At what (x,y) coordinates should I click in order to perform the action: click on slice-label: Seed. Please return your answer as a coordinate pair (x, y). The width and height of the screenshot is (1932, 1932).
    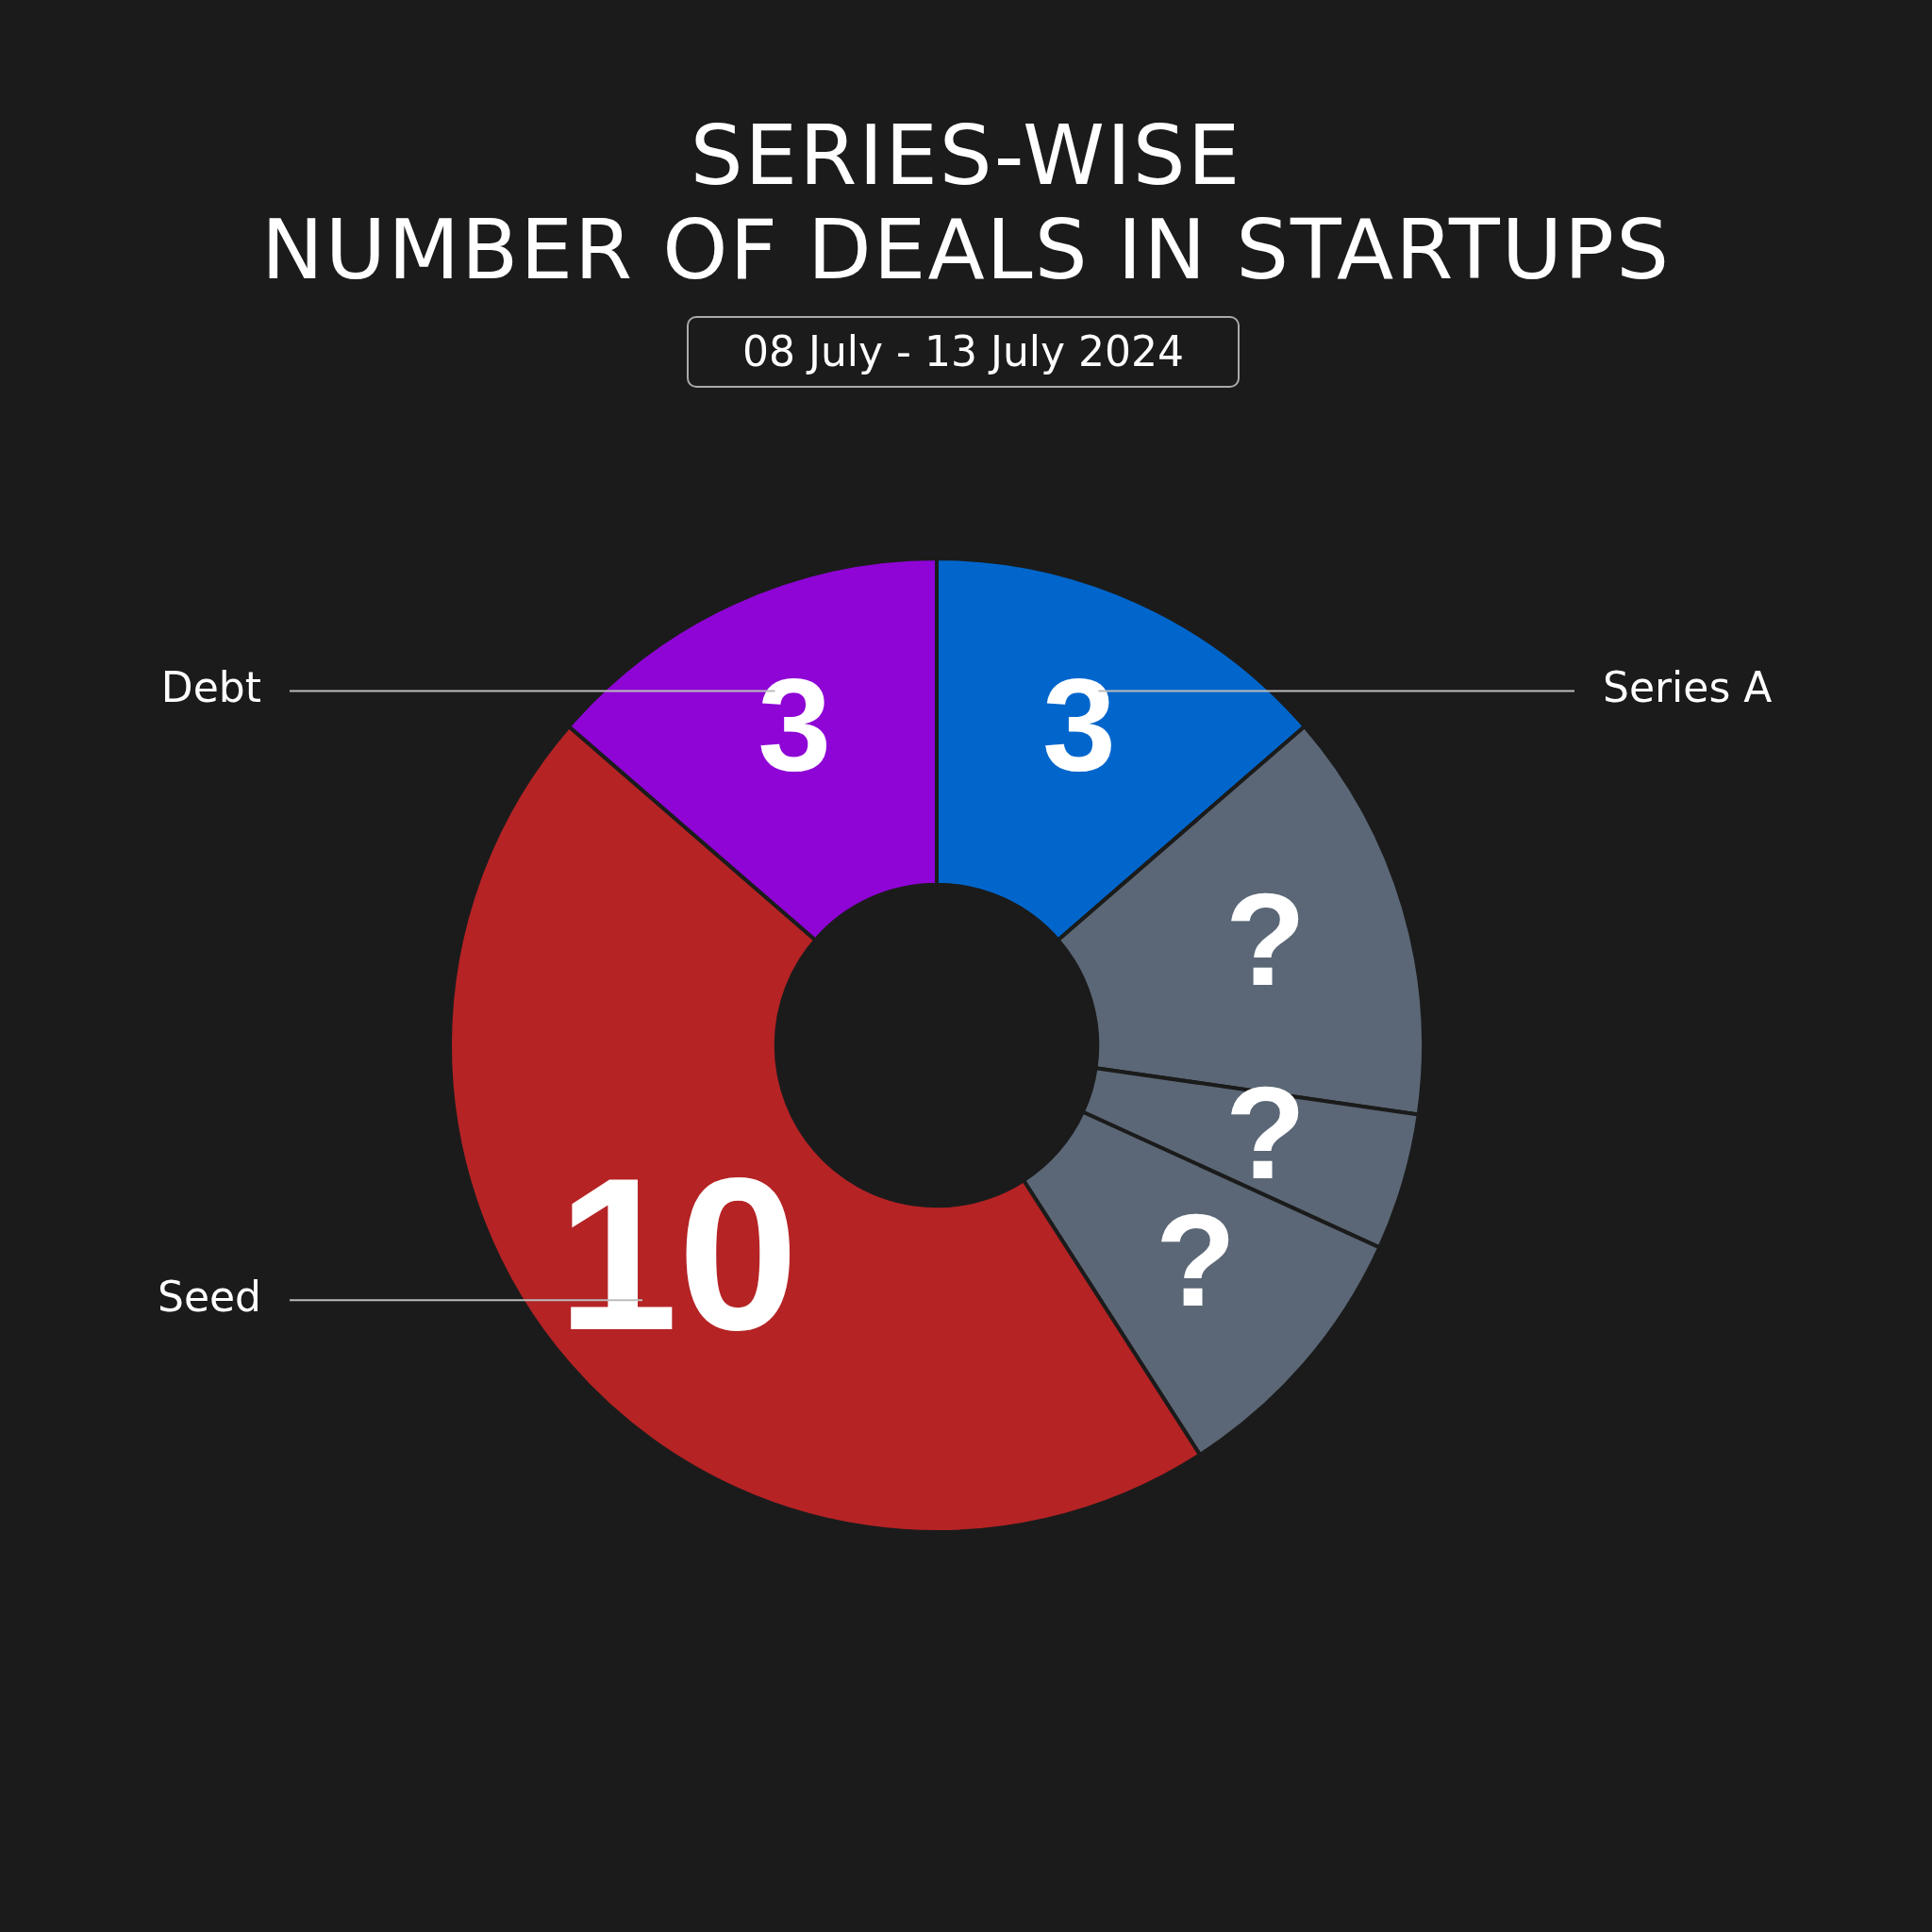
    Looking at the image, I should click on (209, 1297).